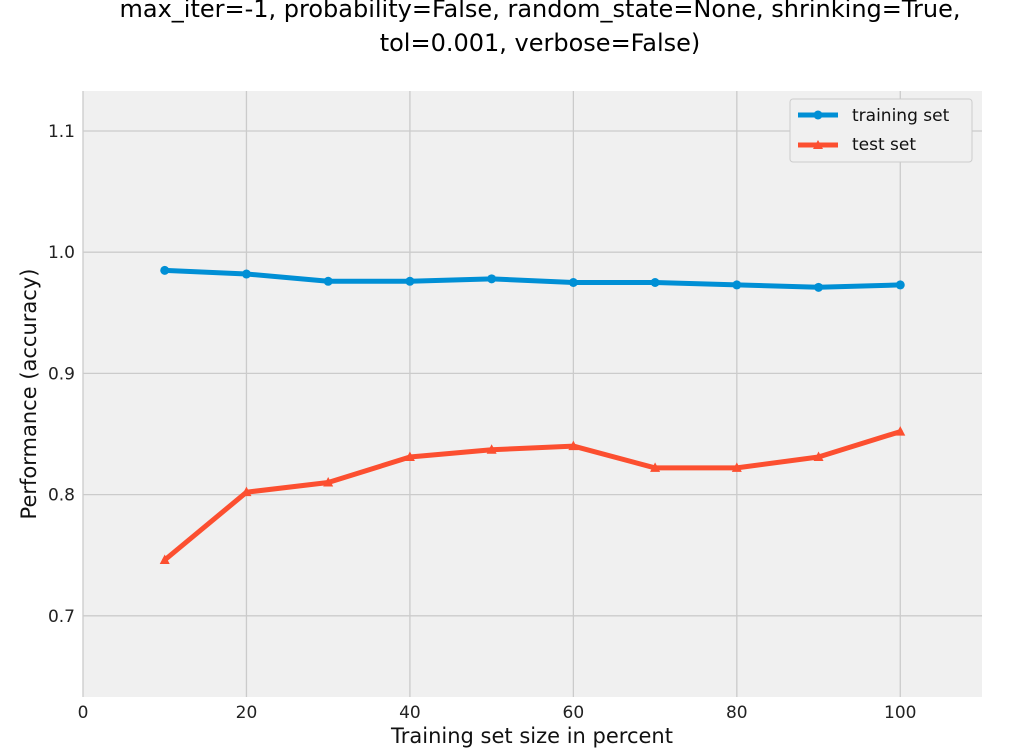 The width and height of the screenshot is (1033, 748). Describe the element at coordinates (61, 496) in the screenshot. I see `y-tick-label: 0.8` at that location.